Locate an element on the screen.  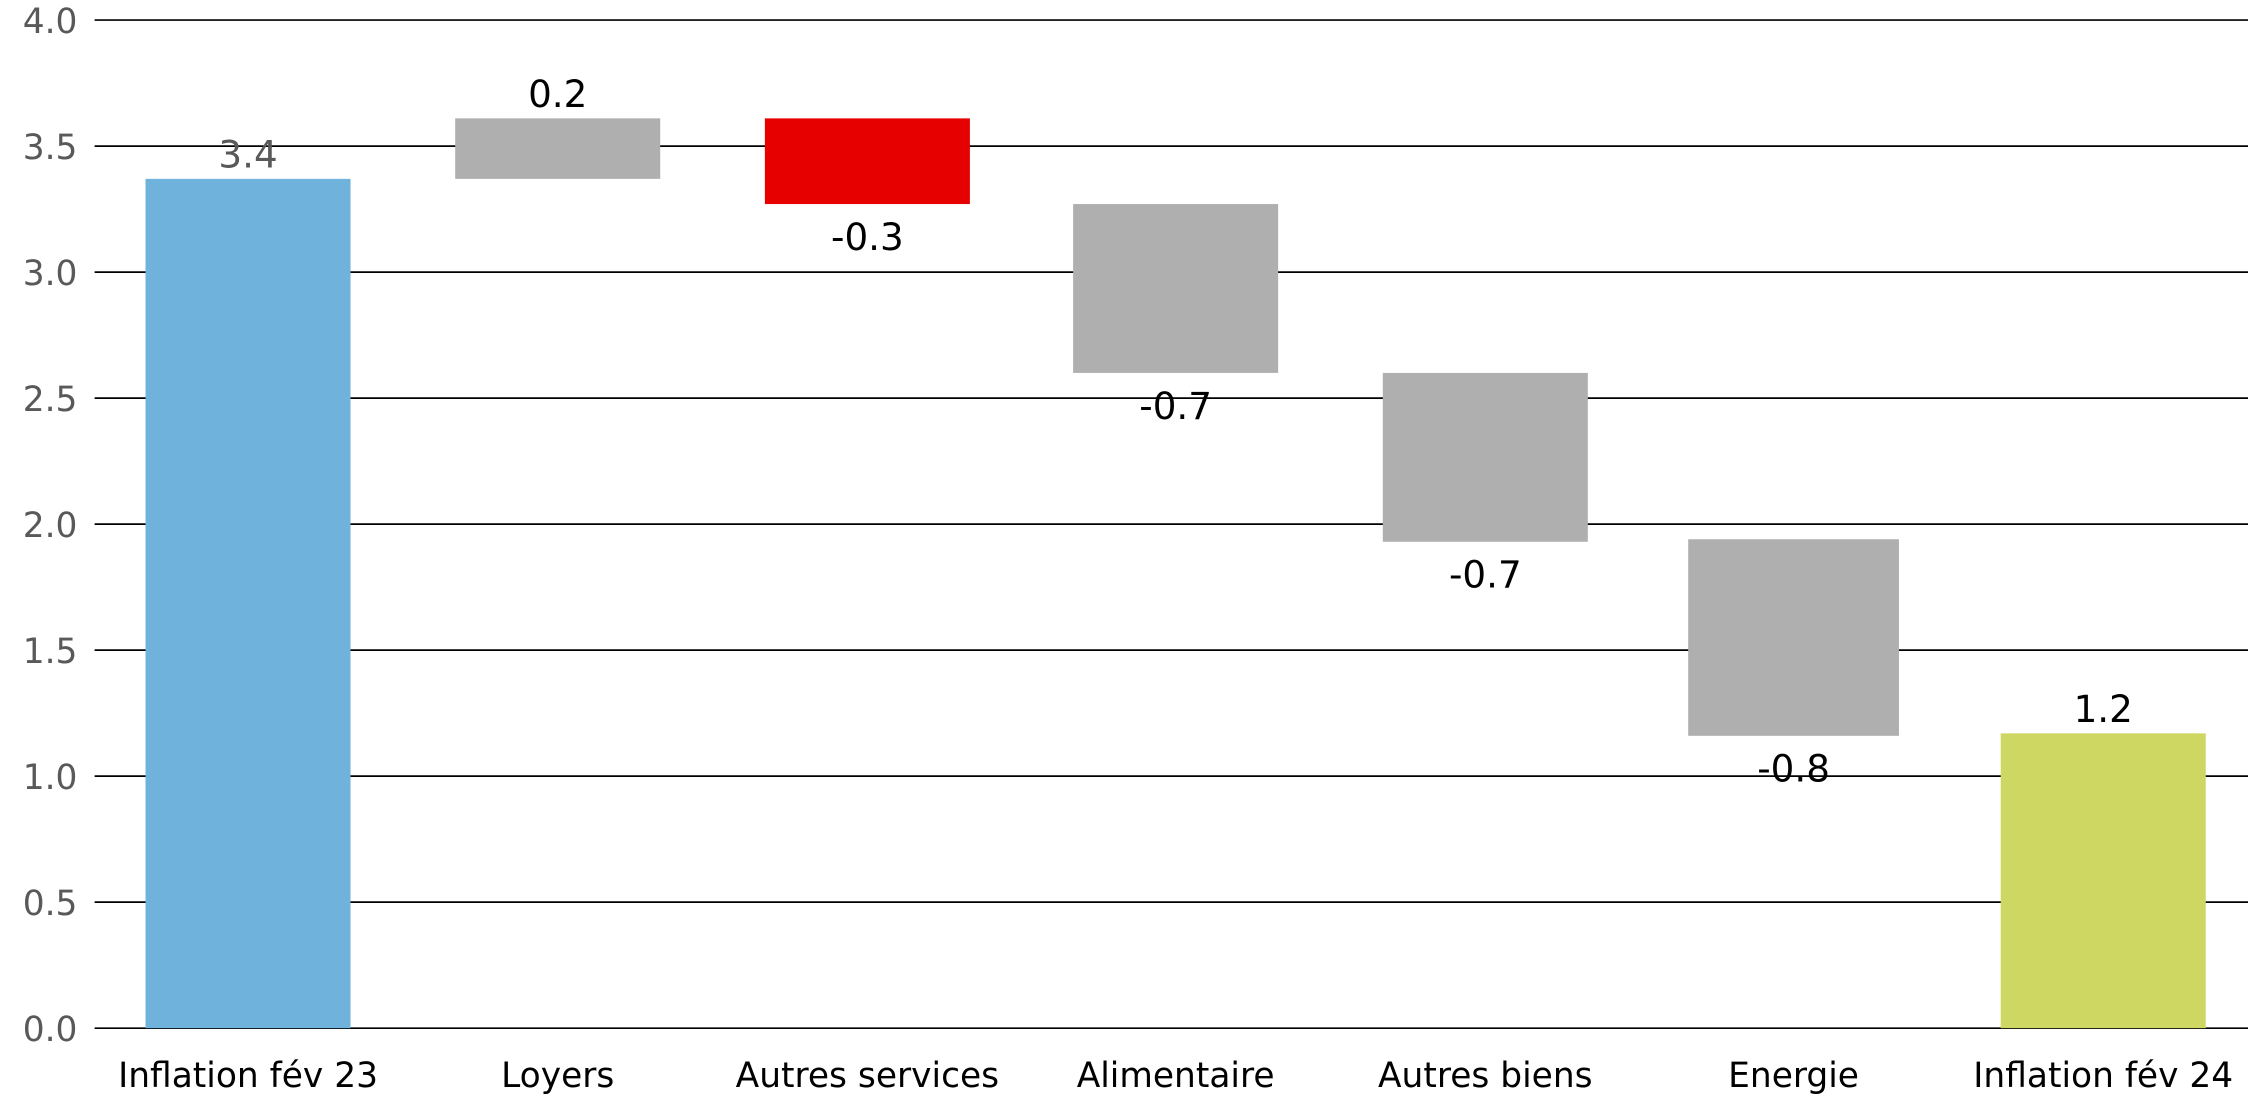
y-tick-label: 3.0 is located at coordinates (50, 274).